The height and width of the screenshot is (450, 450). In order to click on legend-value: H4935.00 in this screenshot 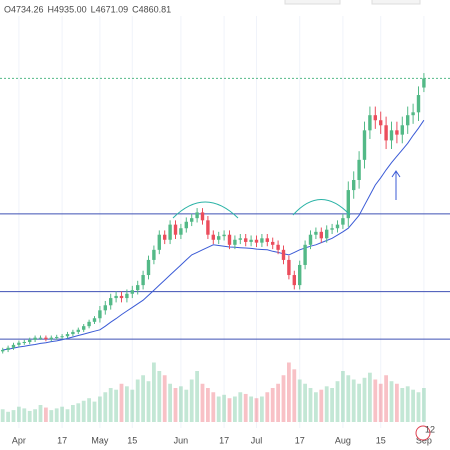, I will do `click(67, 9)`.